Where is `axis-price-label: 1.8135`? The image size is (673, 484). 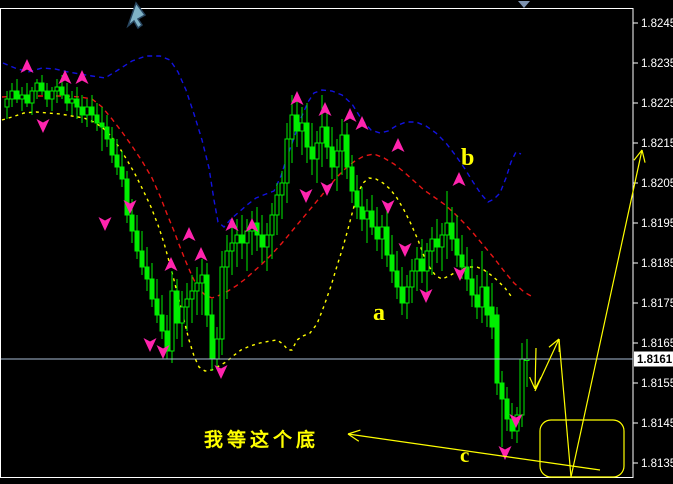 axis-price-label: 1.8135 is located at coordinates (657, 464).